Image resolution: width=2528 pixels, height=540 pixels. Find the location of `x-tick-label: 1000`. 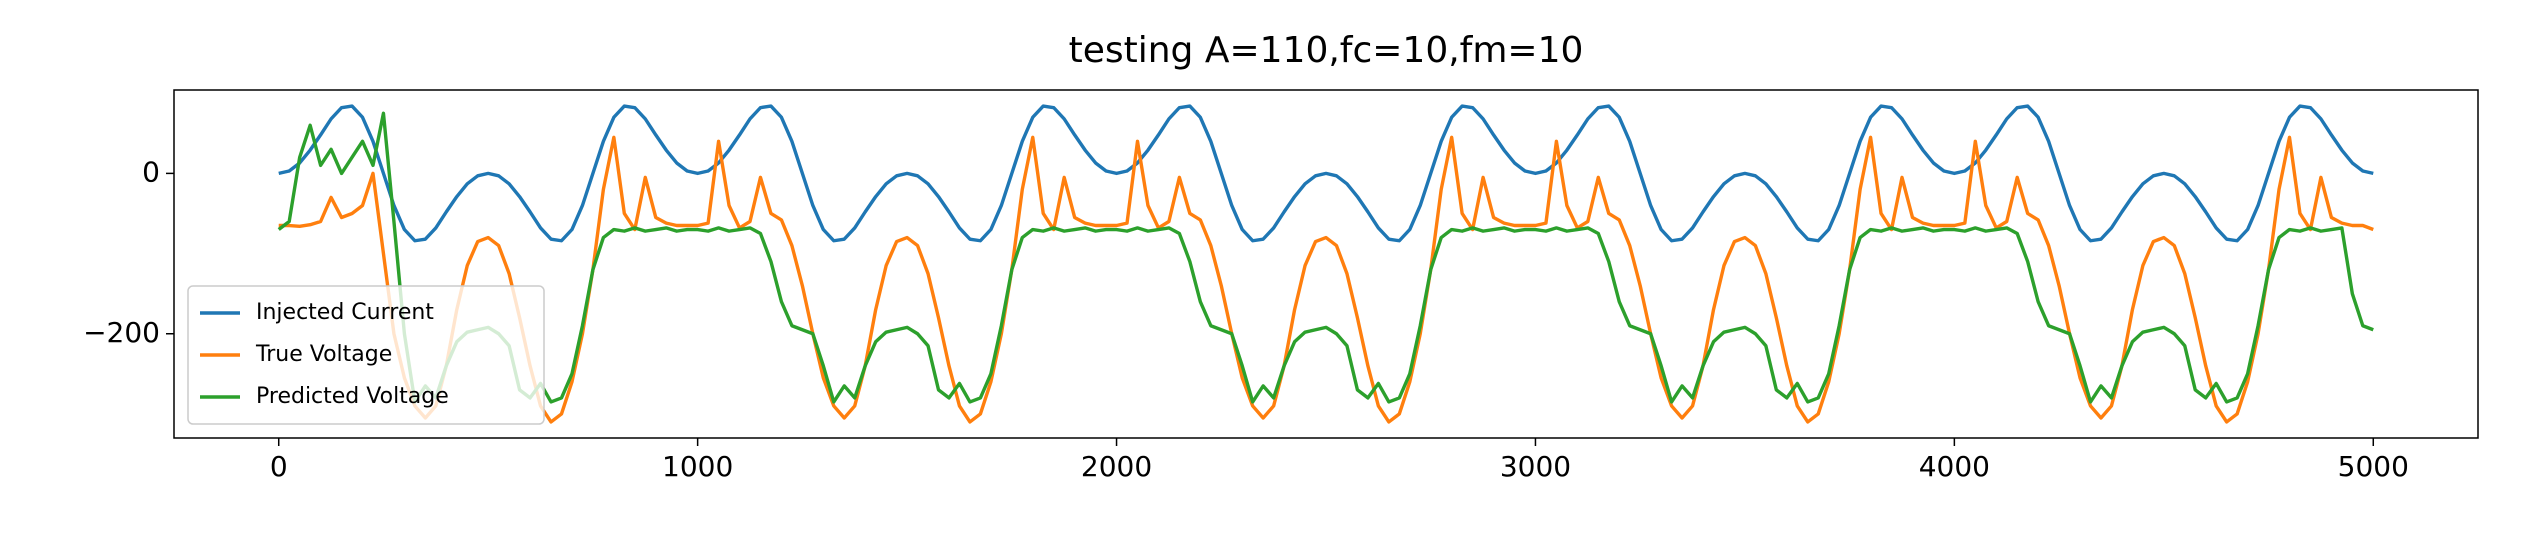

x-tick-label: 1000 is located at coordinates (697, 466).